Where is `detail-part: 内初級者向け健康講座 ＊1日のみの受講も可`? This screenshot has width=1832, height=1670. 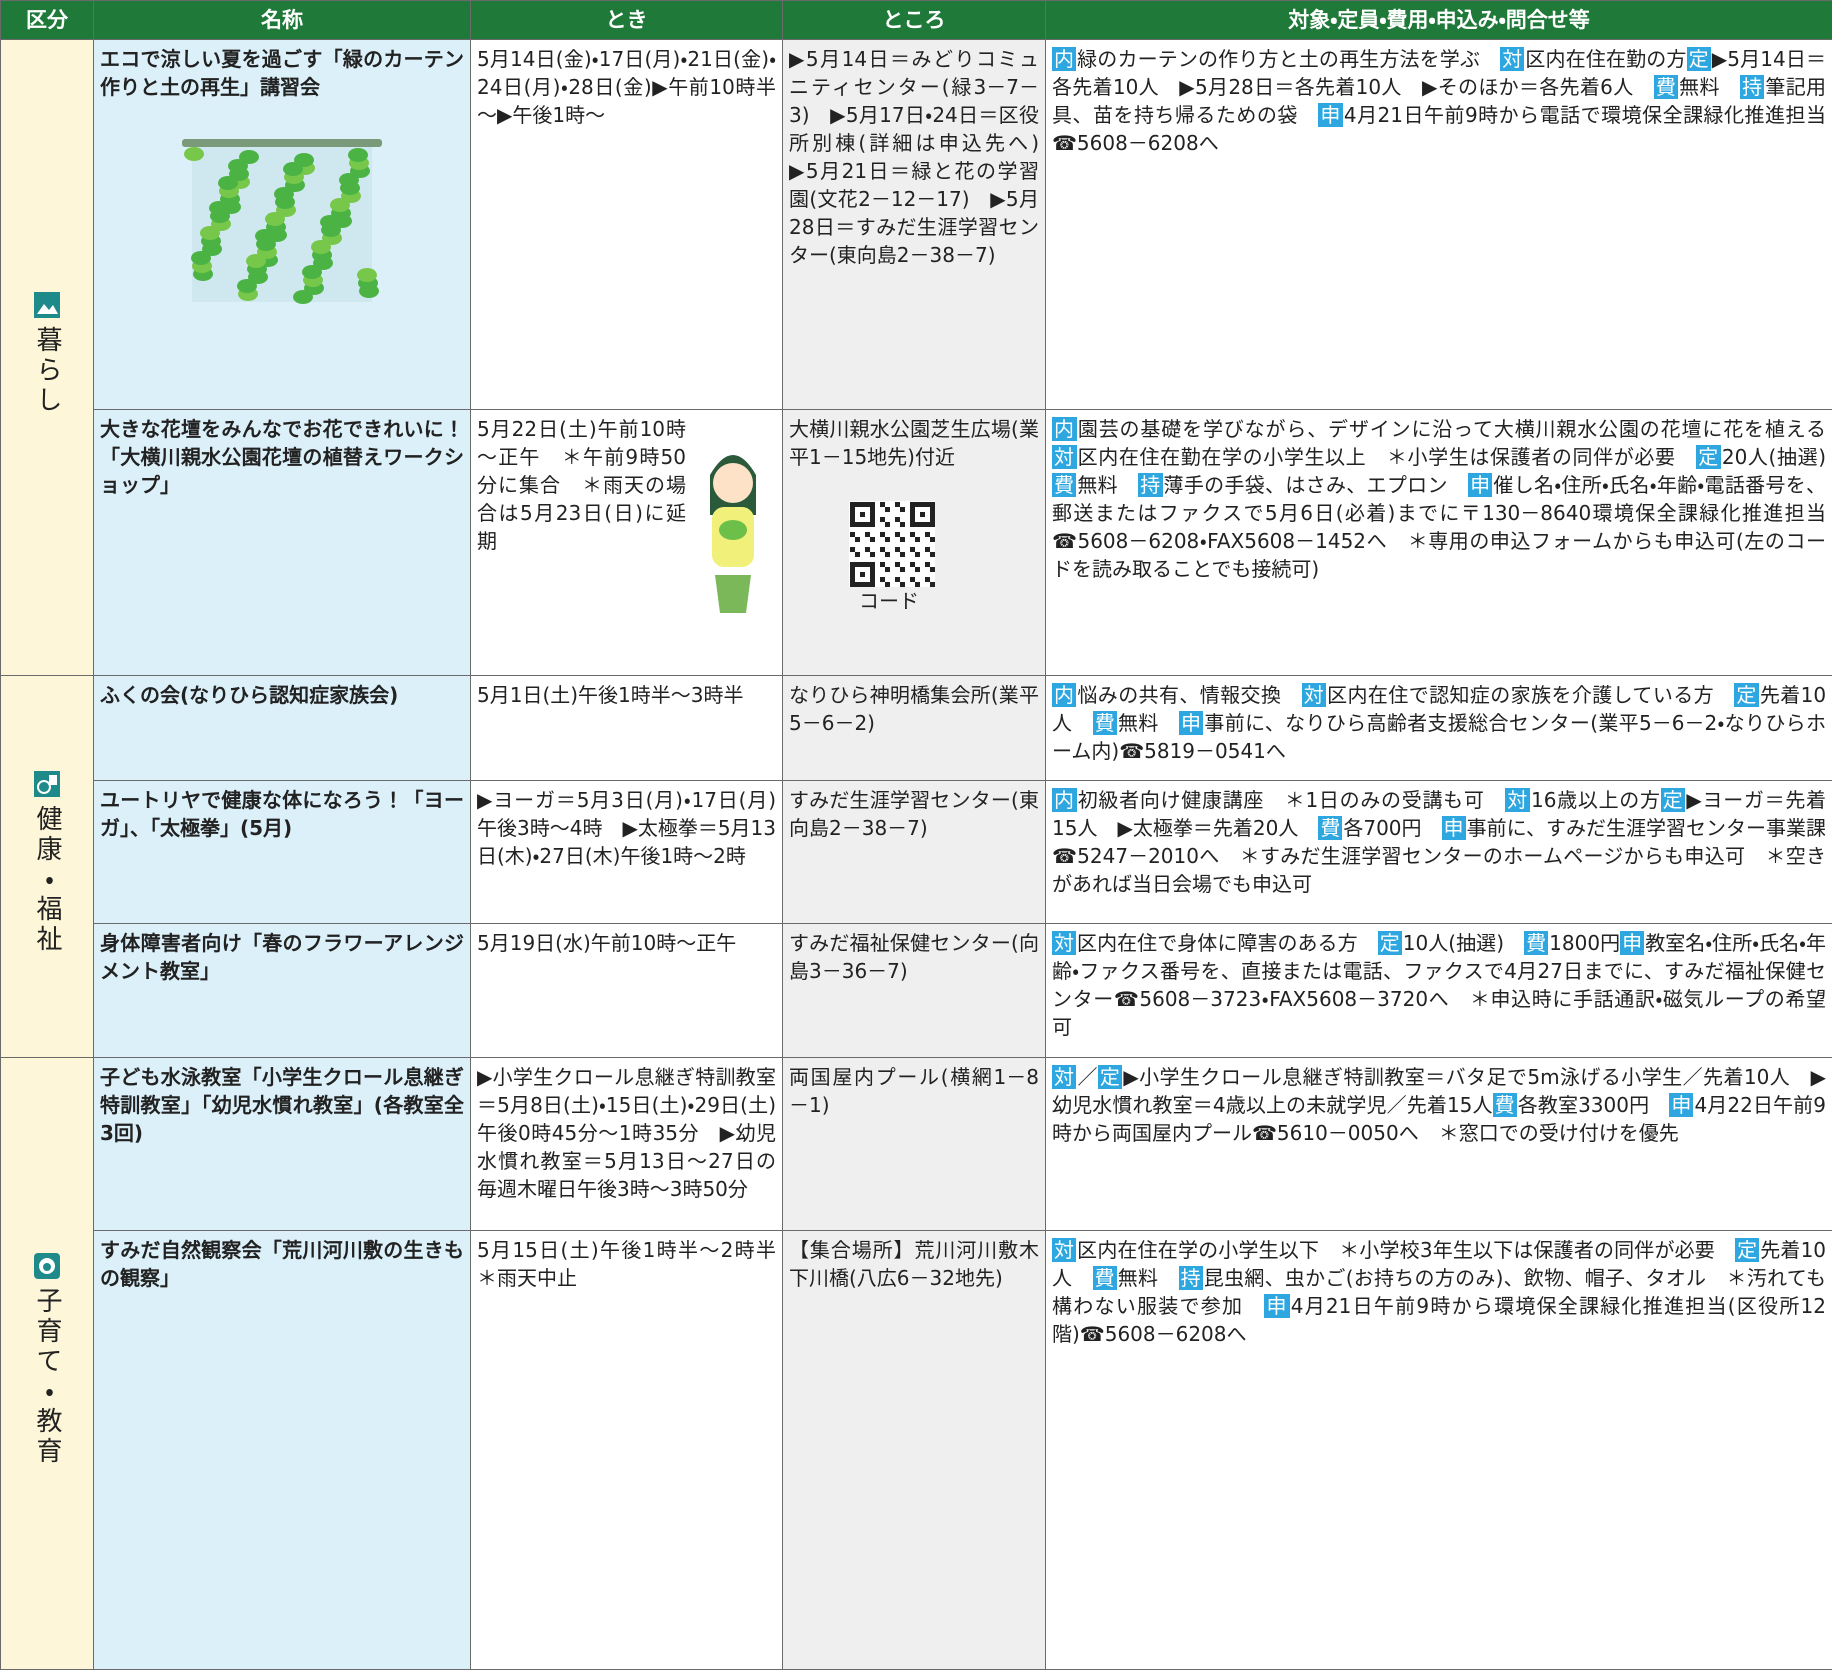
detail-part: 内初級者向け健康講座 ＊1日のみの受講も可 is located at coordinates (1278, 800).